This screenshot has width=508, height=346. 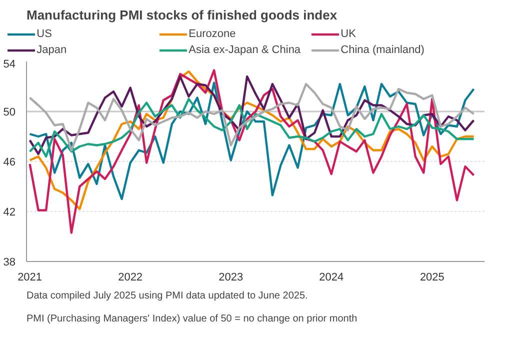 What do you see at coordinates (44, 34) in the screenshot?
I see `legend-label: US` at bounding box center [44, 34].